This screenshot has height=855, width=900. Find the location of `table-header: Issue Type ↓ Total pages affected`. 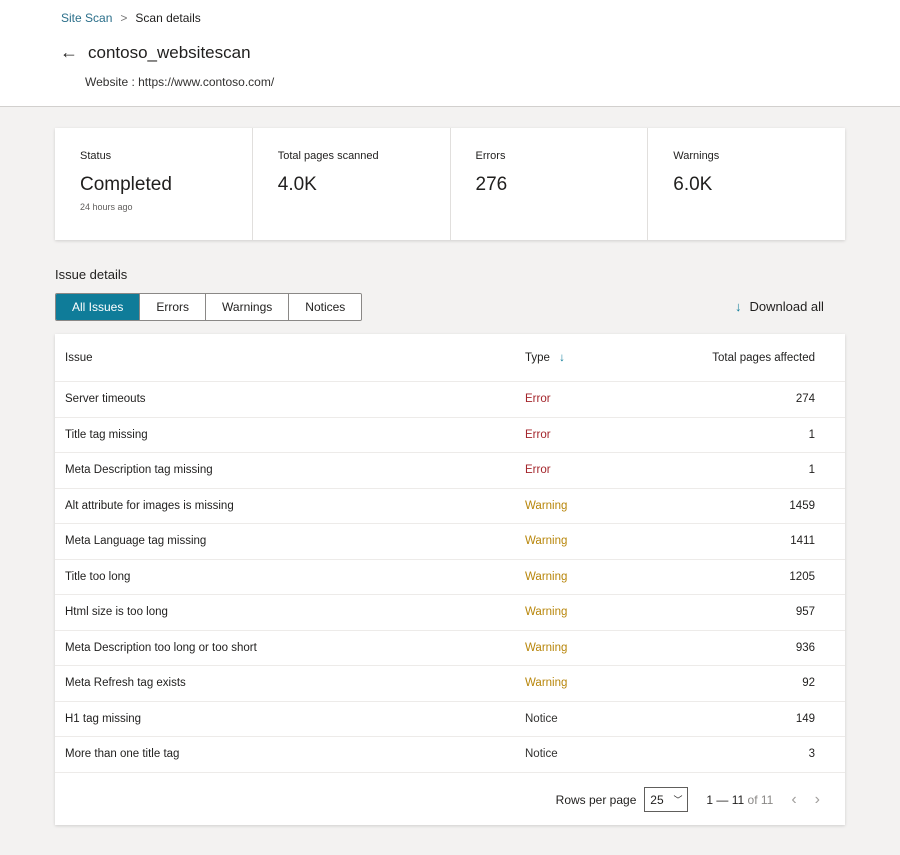

table-header: Issue Type ↓ Total pages affected is located at coordinates (450, 358).